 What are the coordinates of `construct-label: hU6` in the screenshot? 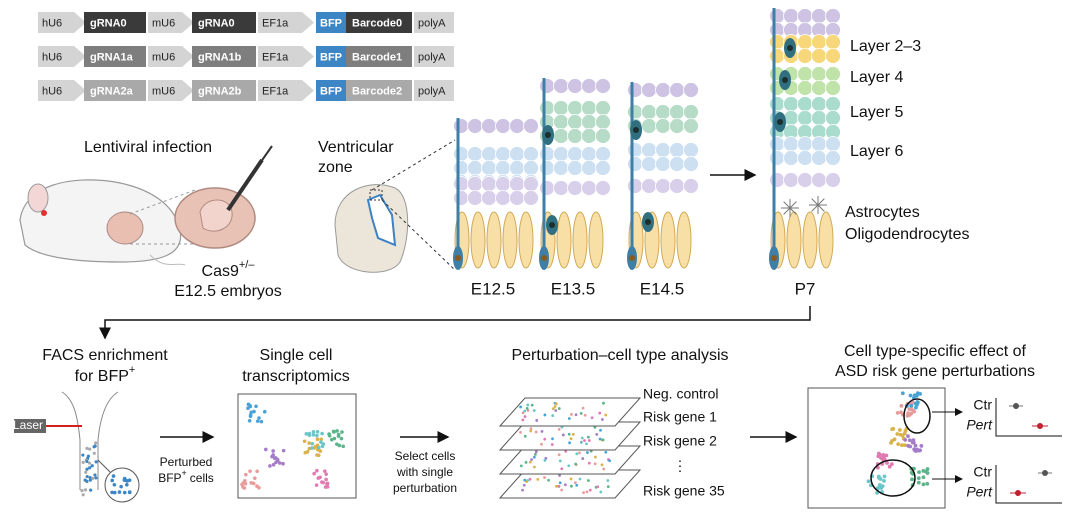 It's located at (52, 57).